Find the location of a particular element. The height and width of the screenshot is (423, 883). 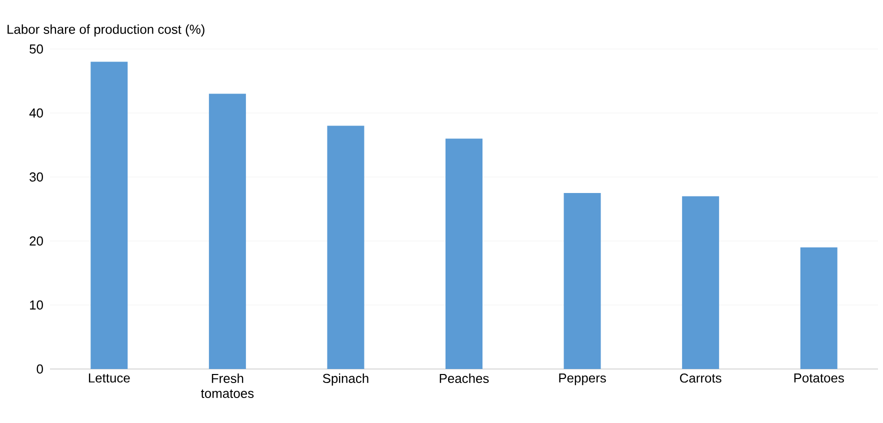

x-tick-label: Fresh tomatoes is located at coordinates (227, 386).